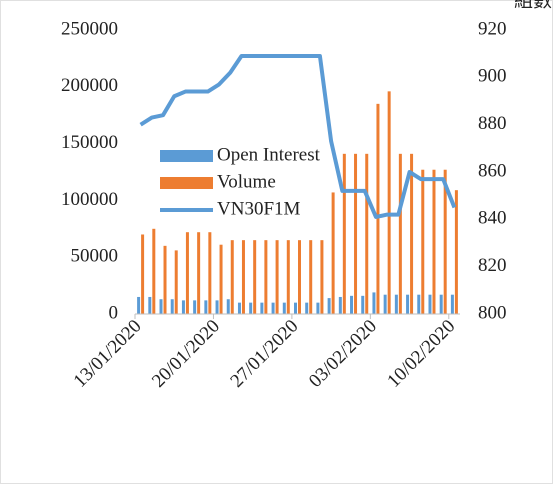  What do you see at coordinates (269, 154) in the screenshot?
I see `legend-label: Open Interest` at bounding box center [269, 154].